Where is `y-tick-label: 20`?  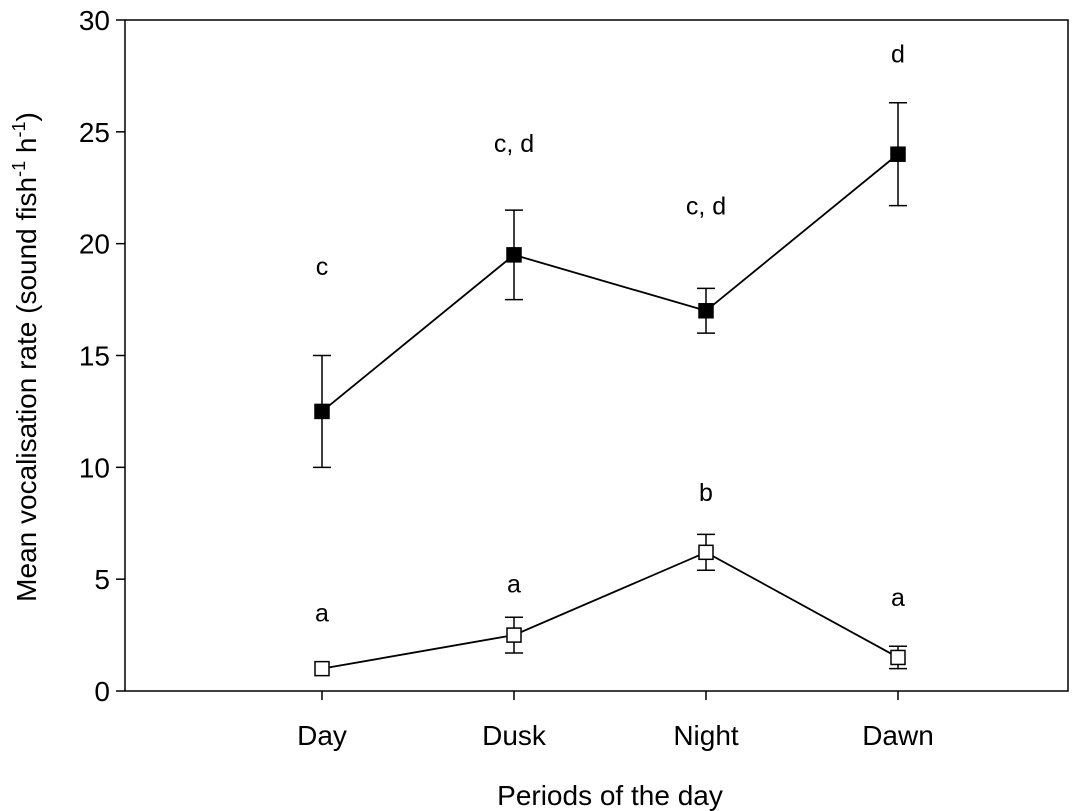
y-tick-label: 20 is located at coordinates (94, 244).